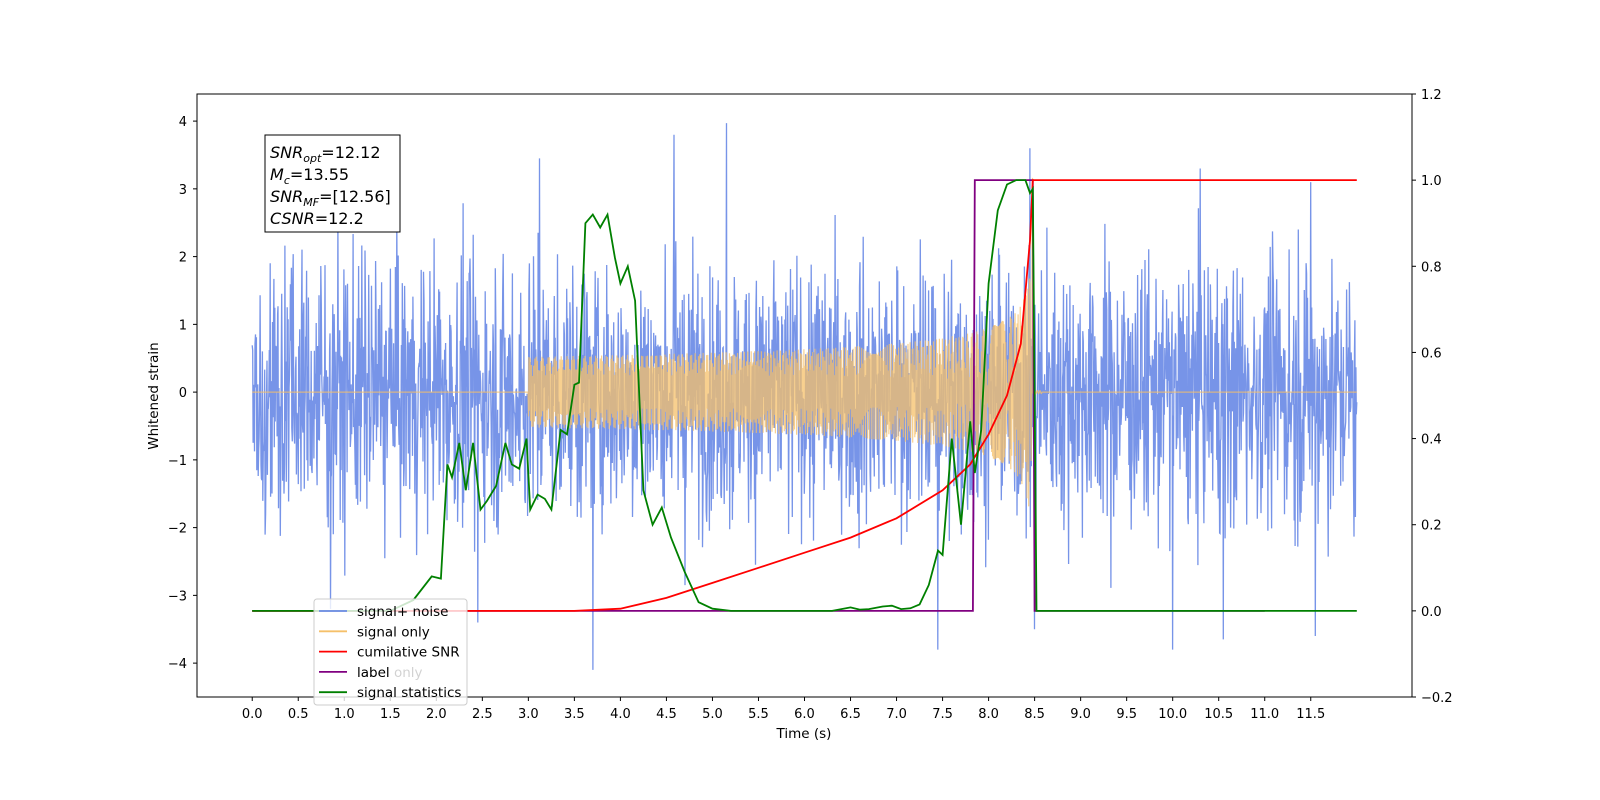 This screenshot has width=1600, height=800. What do you see at coordinates (1432, 397) in the screenshot?
I see `y-axis-right: 1.2 1.0 0.8 0.6 0.4 0.2 0.0 −0.2` at bounding box center [1432, 397].